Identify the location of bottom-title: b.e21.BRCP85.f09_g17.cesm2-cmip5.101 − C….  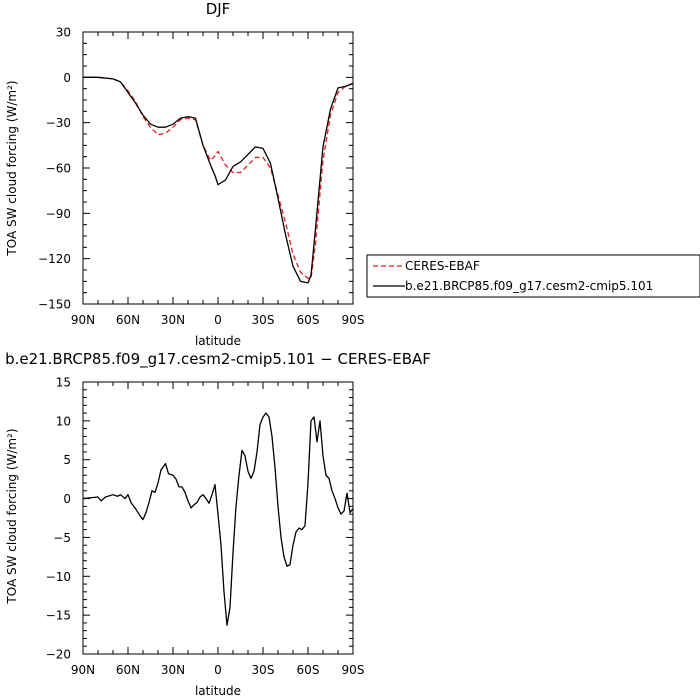
(218, 359).